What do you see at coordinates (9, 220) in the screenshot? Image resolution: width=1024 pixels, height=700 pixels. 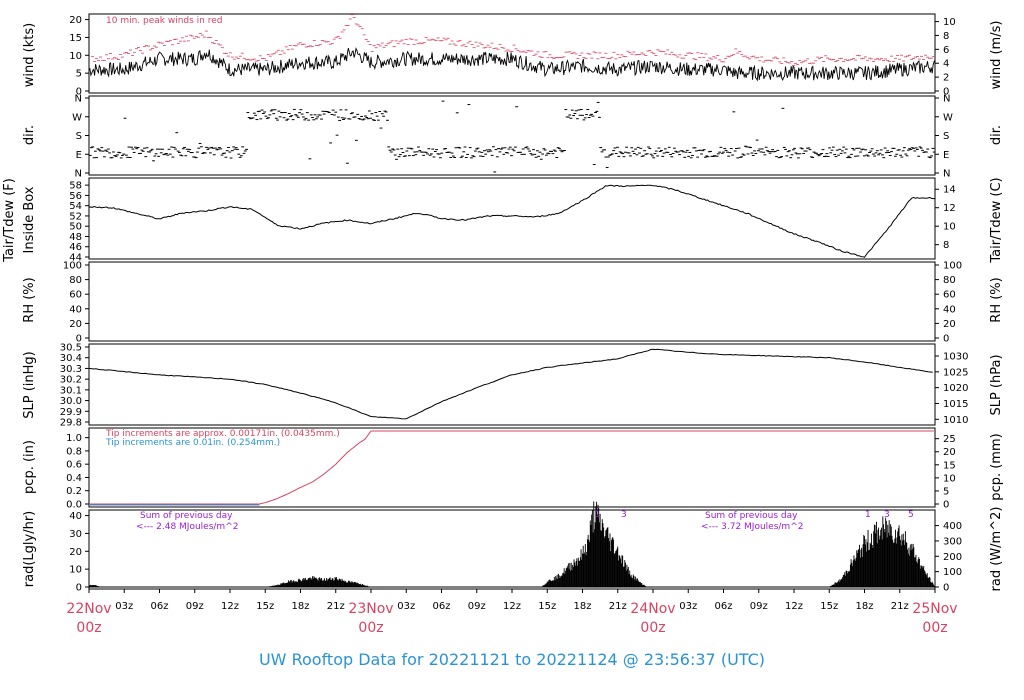 I see `temp-left-label-1: Tair/Tdew (F)` at bounding box center [9, 220].